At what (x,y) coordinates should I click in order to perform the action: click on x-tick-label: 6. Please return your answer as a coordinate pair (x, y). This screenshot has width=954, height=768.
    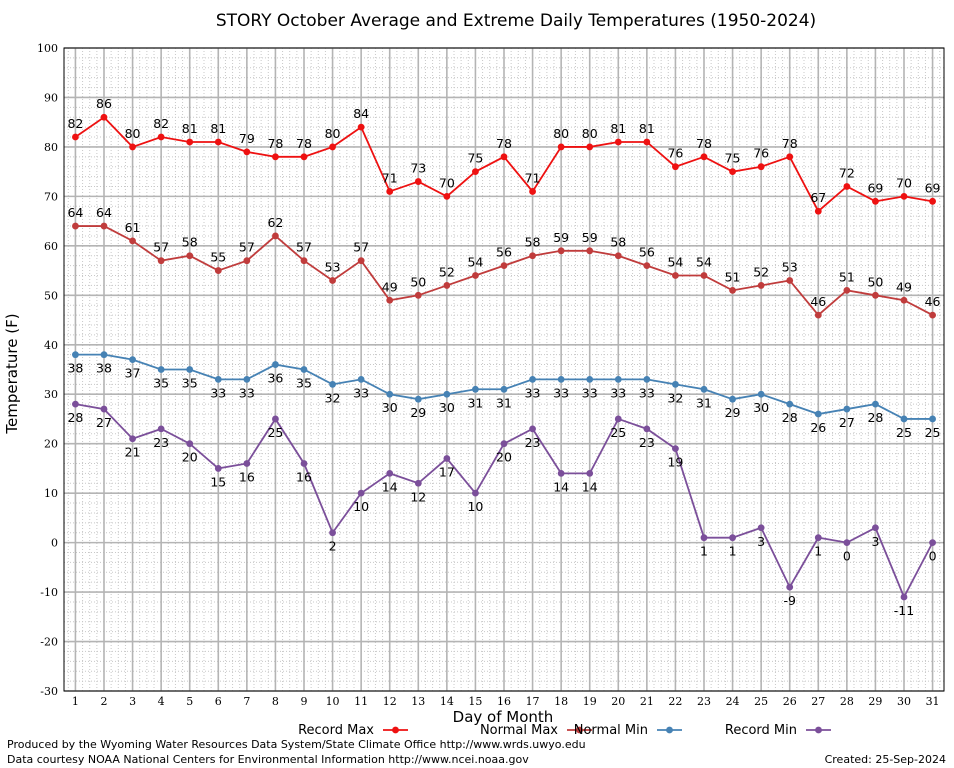
    Looking at the image, I should click on (218, 701).